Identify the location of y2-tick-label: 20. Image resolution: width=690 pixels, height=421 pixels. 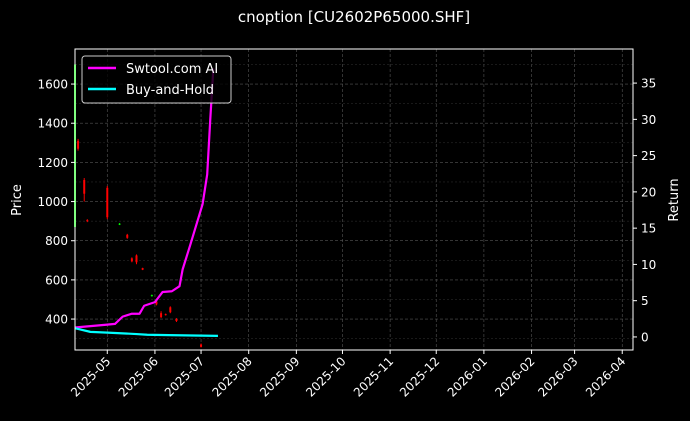
(648, 192).